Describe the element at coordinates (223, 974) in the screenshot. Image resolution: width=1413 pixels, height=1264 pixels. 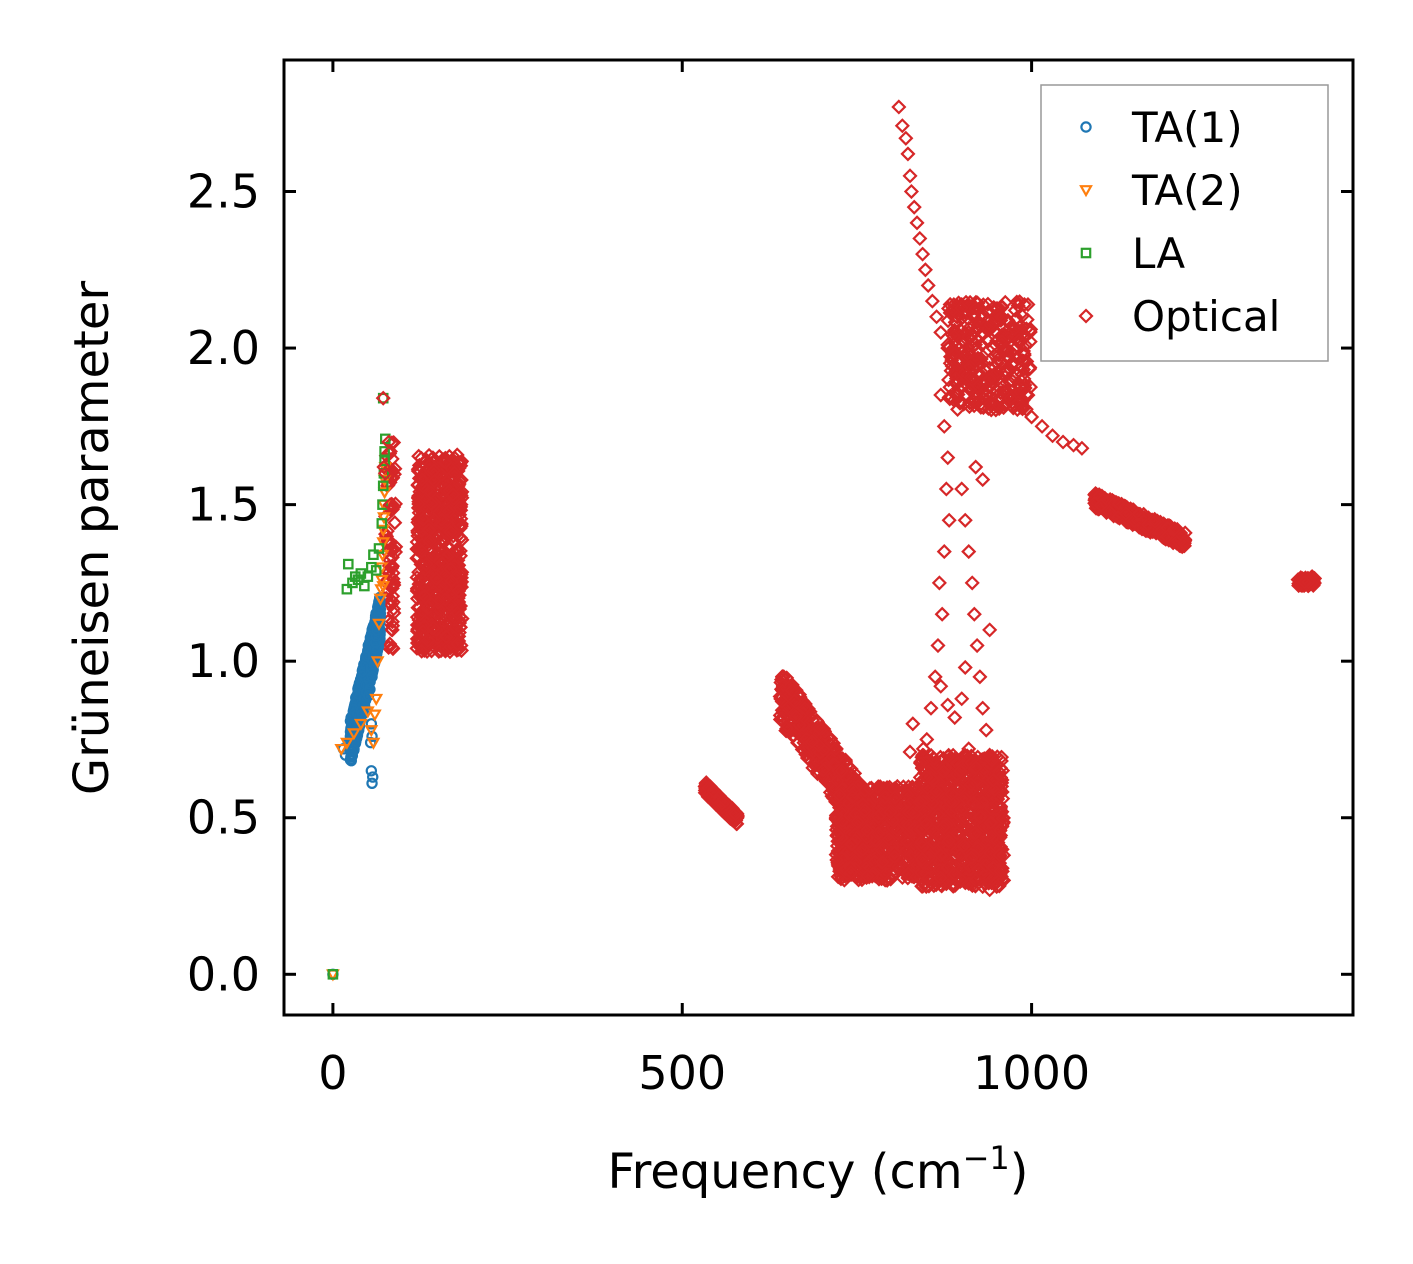
I see `y-tick-label: 0.0` at that location.